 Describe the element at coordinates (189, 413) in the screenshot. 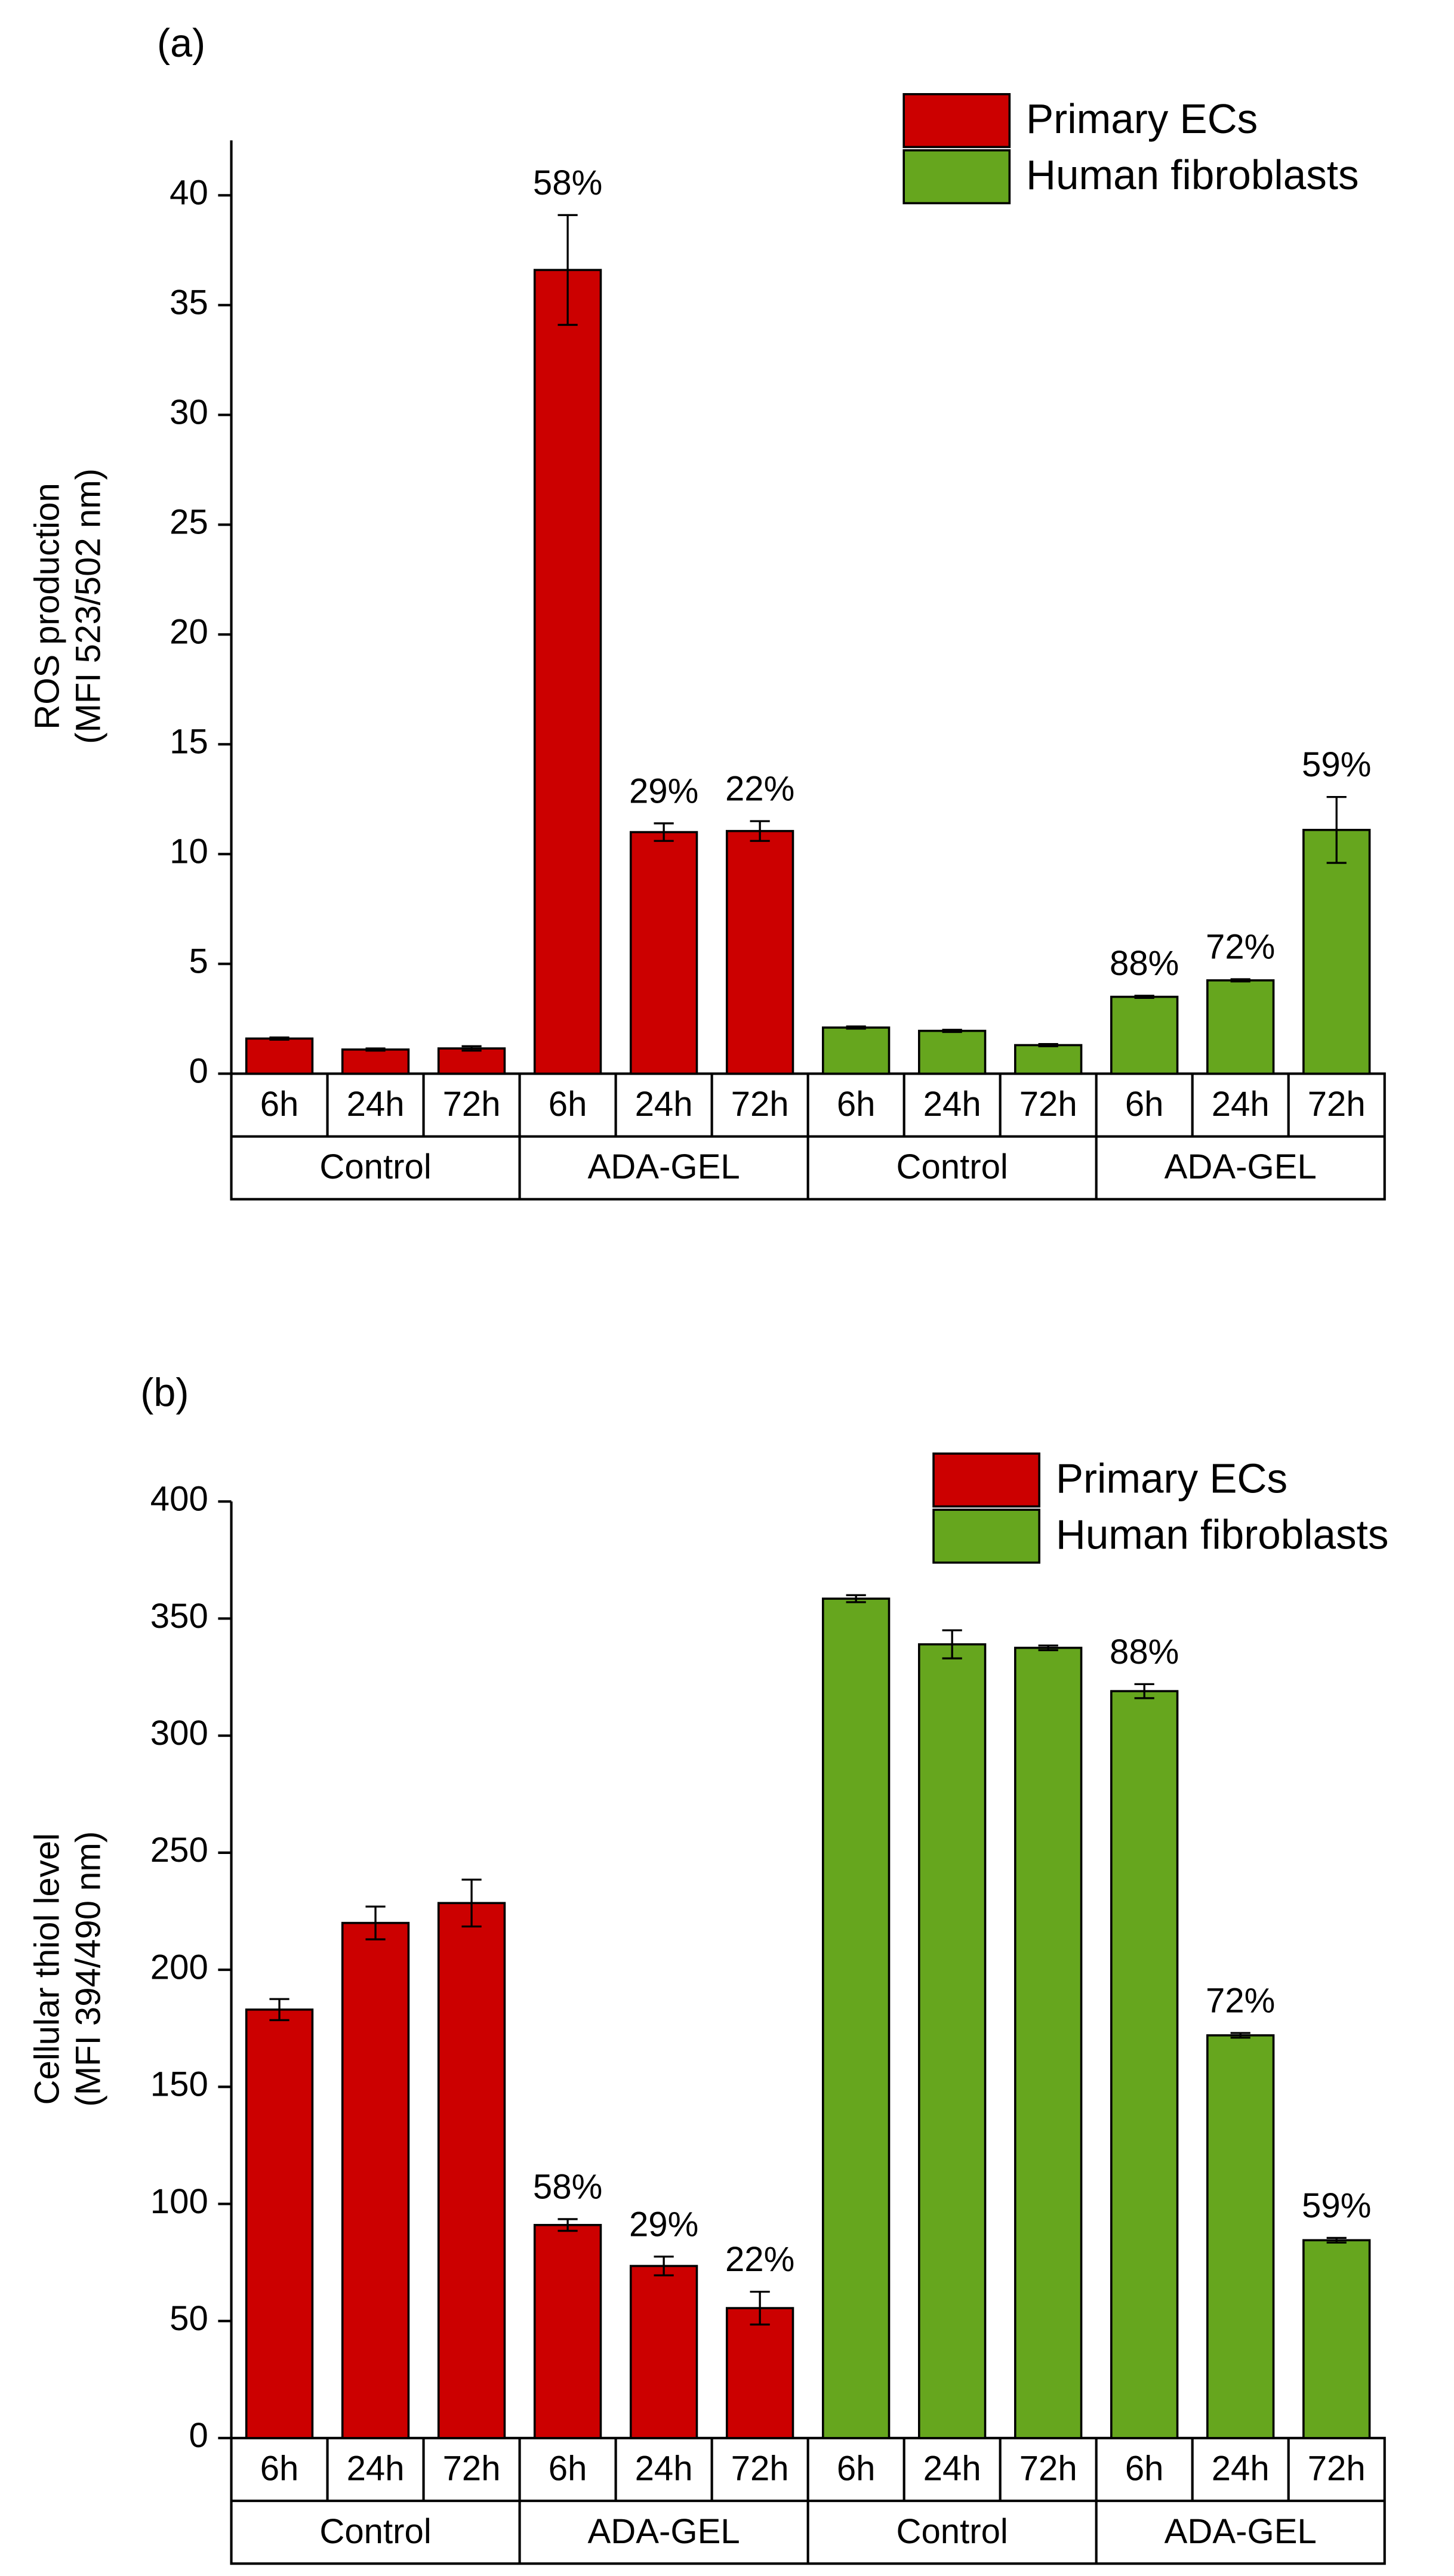

I see `y-tick-label: 30` at that location.